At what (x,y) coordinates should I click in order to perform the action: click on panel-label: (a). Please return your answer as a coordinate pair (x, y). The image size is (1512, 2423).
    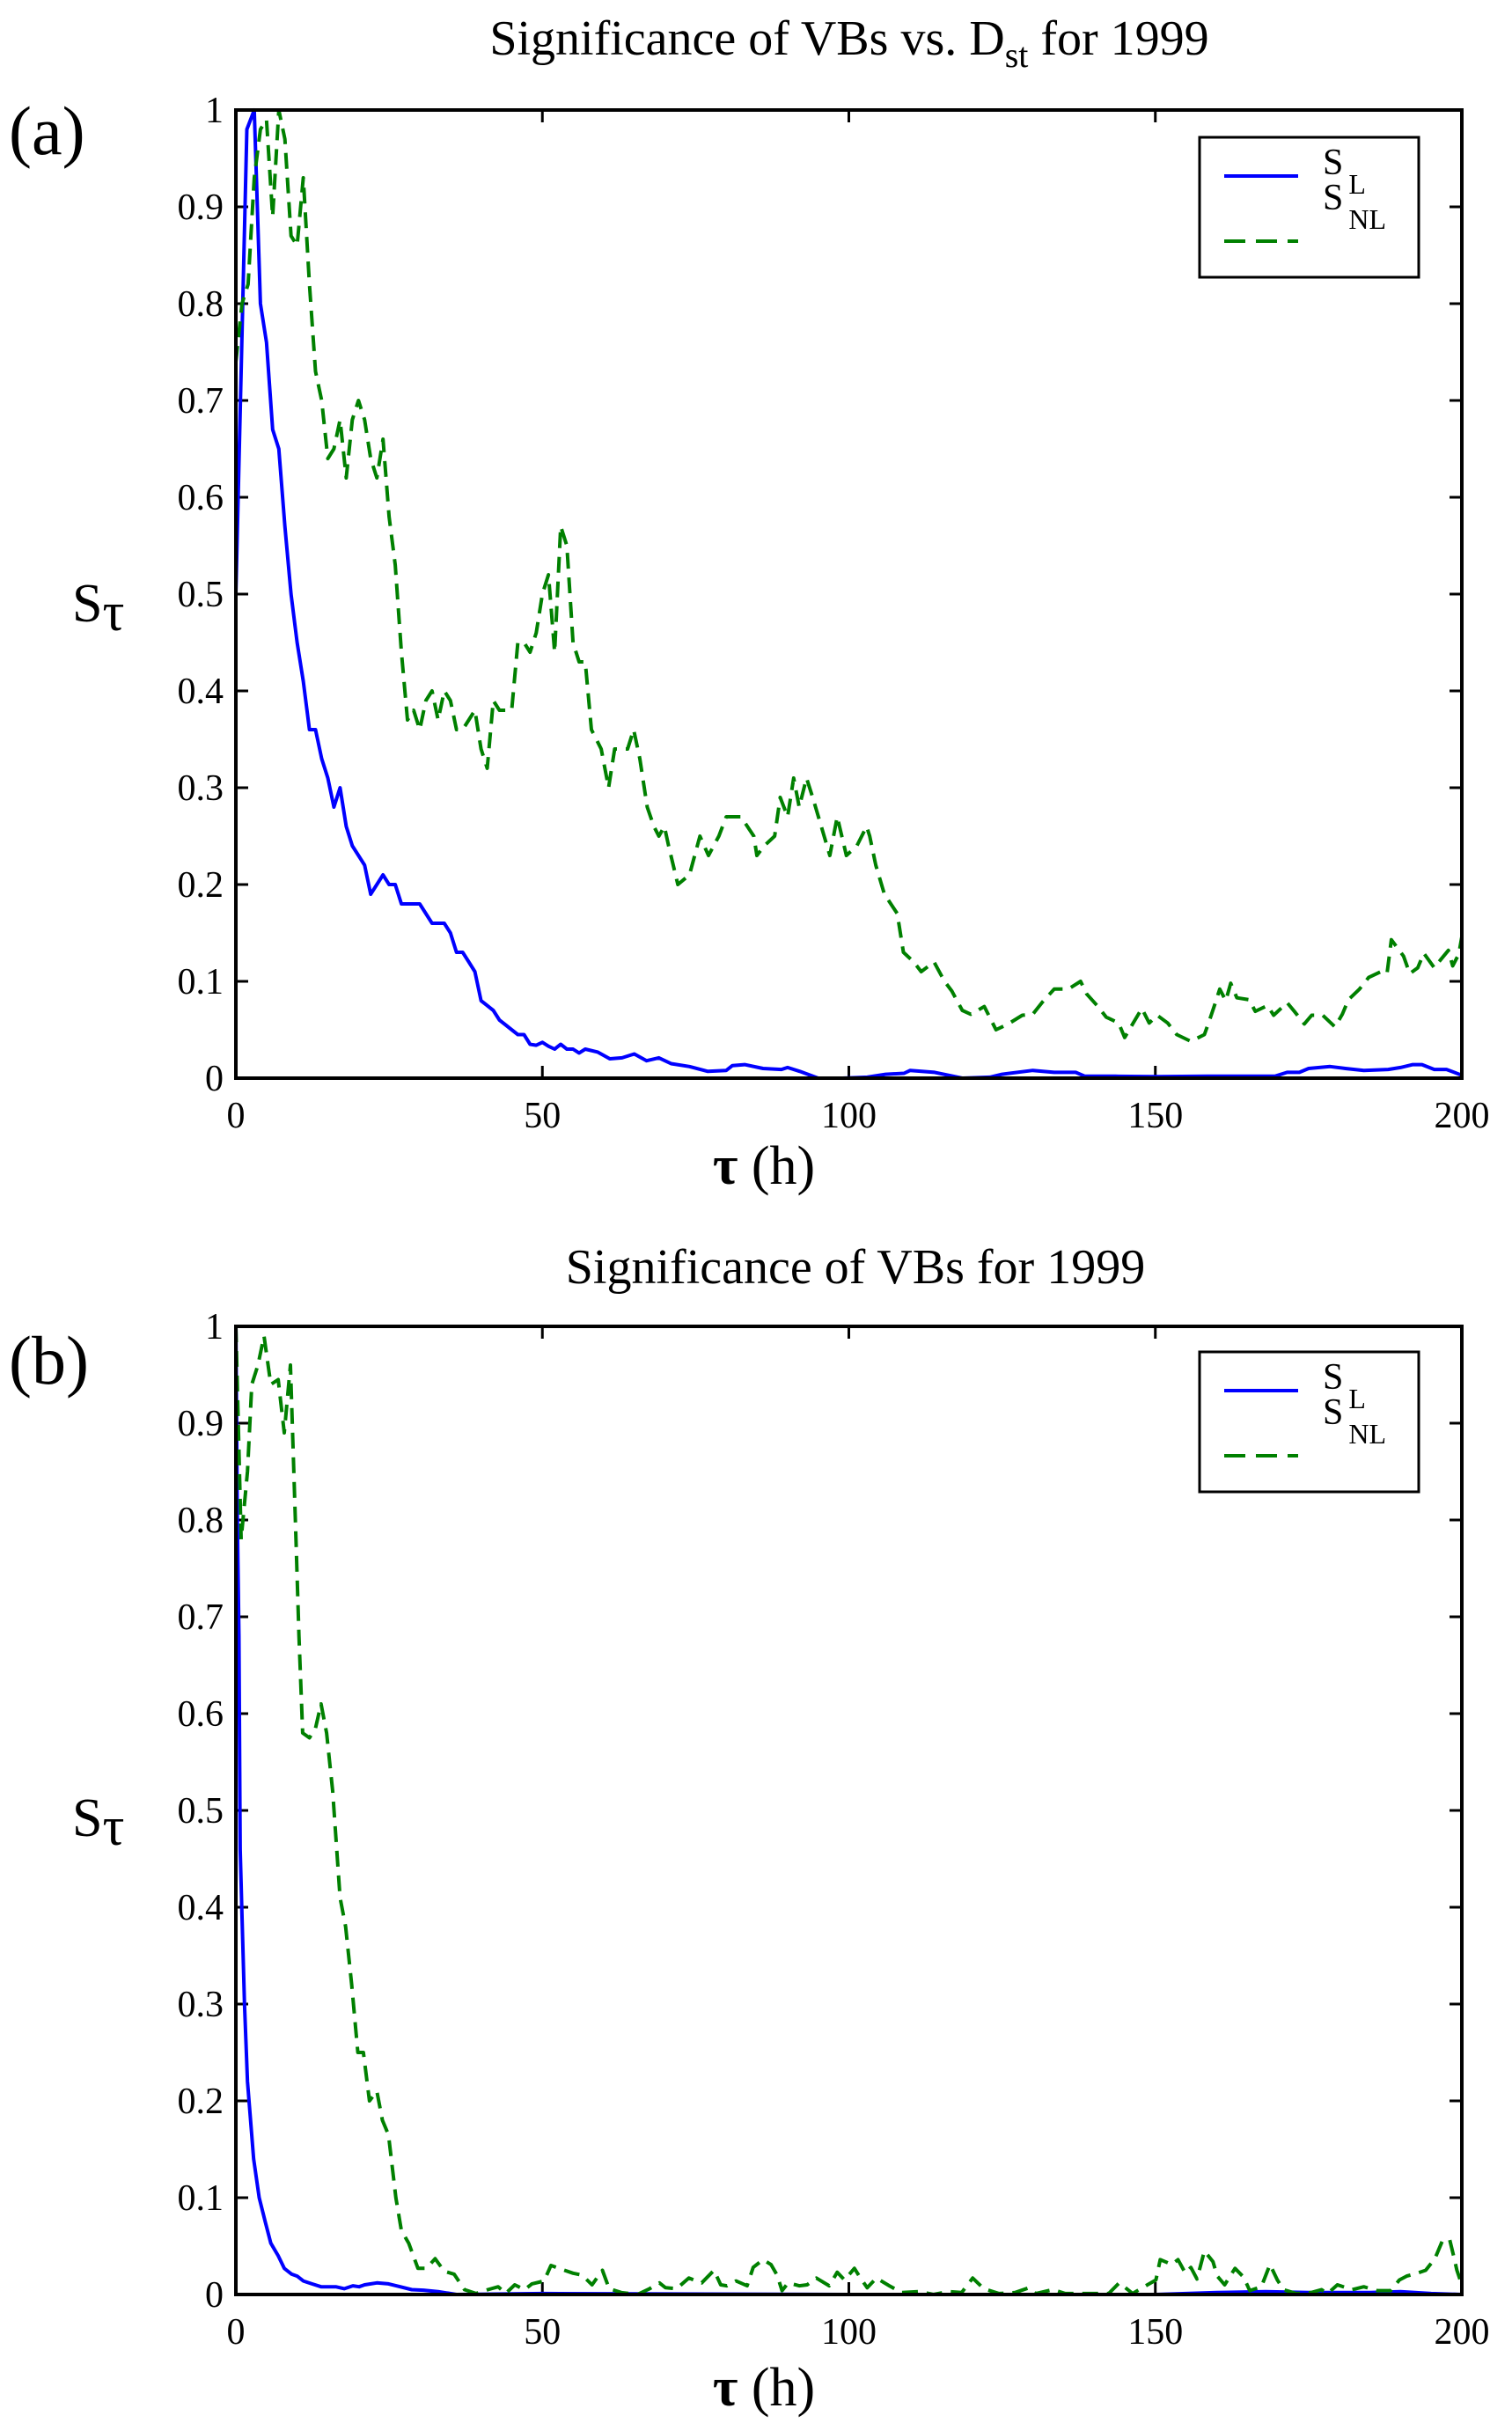
    Looking at the image, I should click on (47, 130).